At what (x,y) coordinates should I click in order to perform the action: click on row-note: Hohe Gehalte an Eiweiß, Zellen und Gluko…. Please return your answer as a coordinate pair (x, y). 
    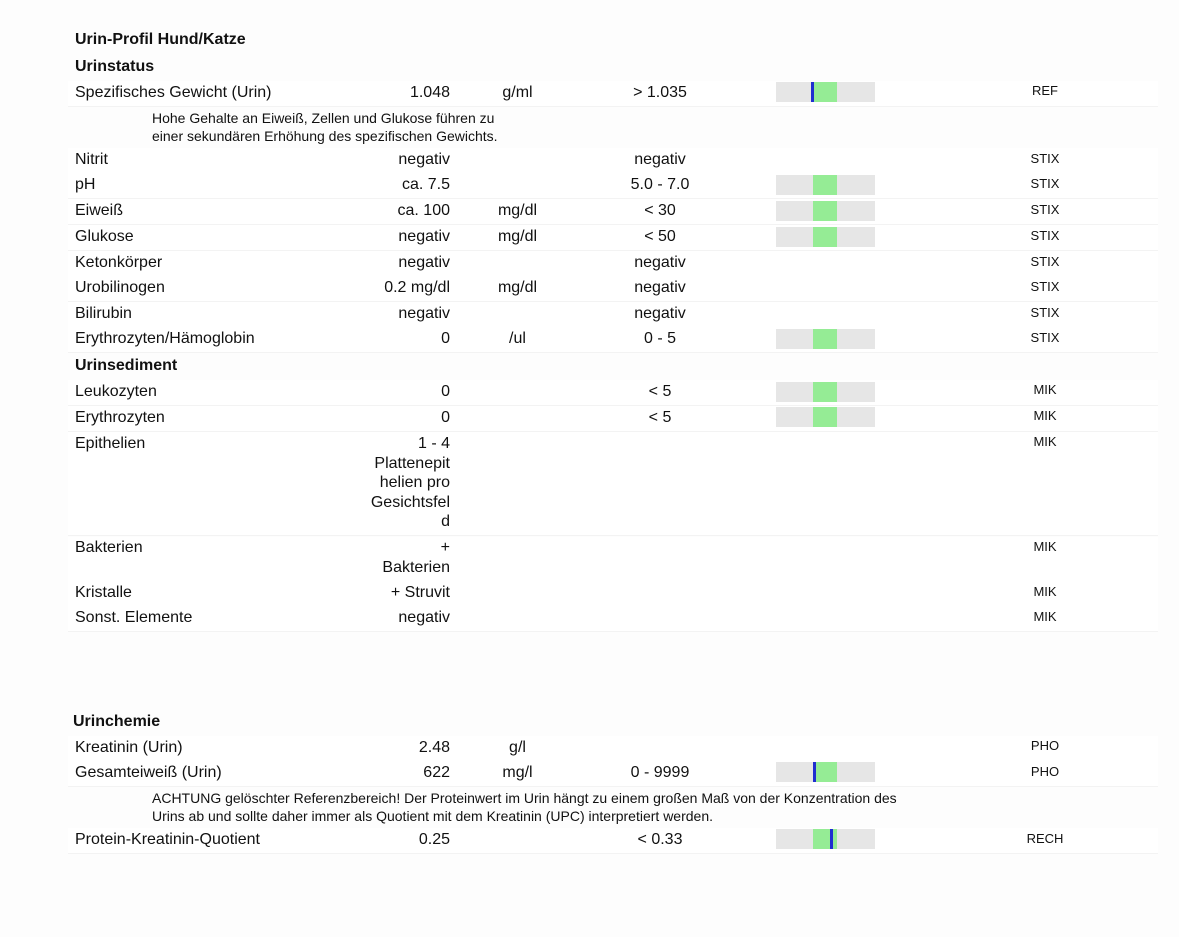
    Looking at the image, I should click on (323, 118).